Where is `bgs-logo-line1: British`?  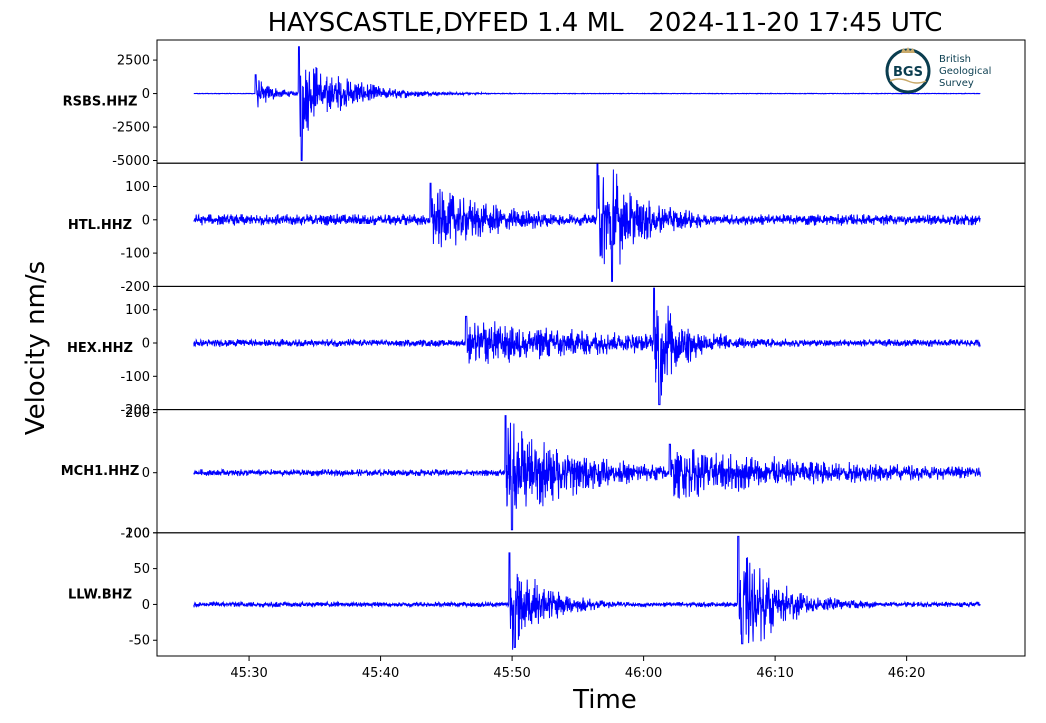 bgs-logo-line1: British is located at coordinates (955, 59).